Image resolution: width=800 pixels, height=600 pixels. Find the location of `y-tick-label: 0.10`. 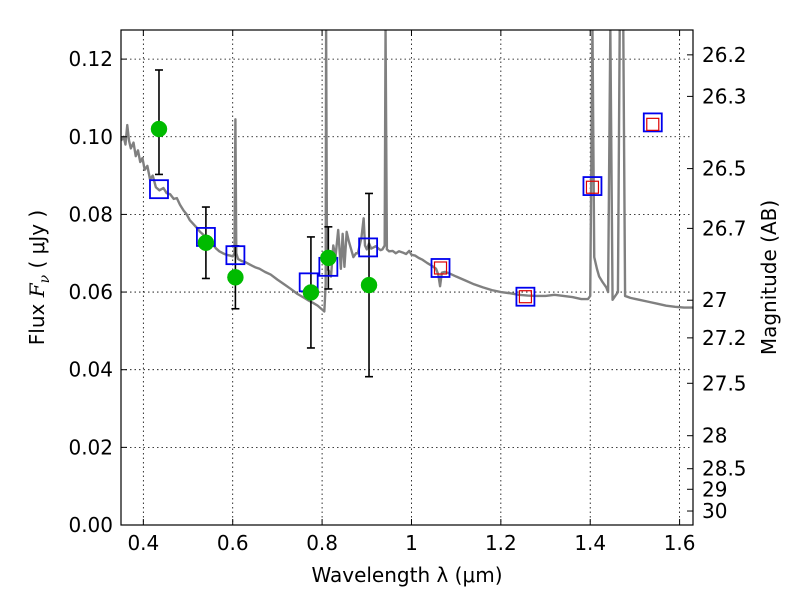

y-tick-label: 0.10 is located at coordinates (90, 137).